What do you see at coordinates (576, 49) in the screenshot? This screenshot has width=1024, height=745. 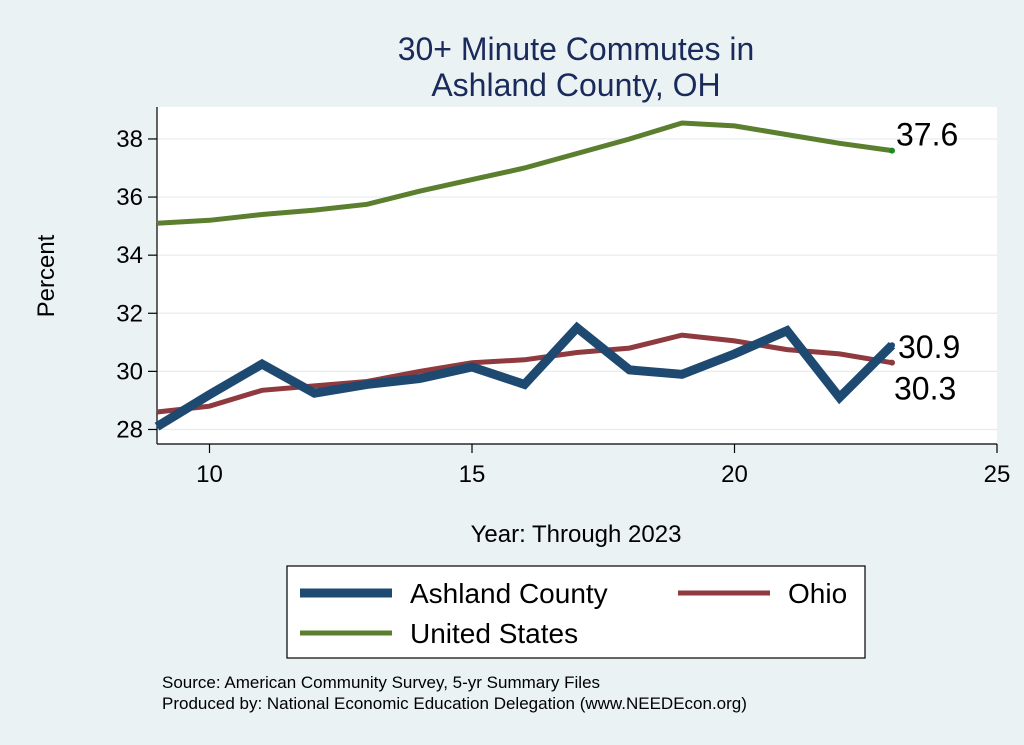 I see `chart-title-line-1: 30+ Minute Commutes in` at bounding box center [576, 49].